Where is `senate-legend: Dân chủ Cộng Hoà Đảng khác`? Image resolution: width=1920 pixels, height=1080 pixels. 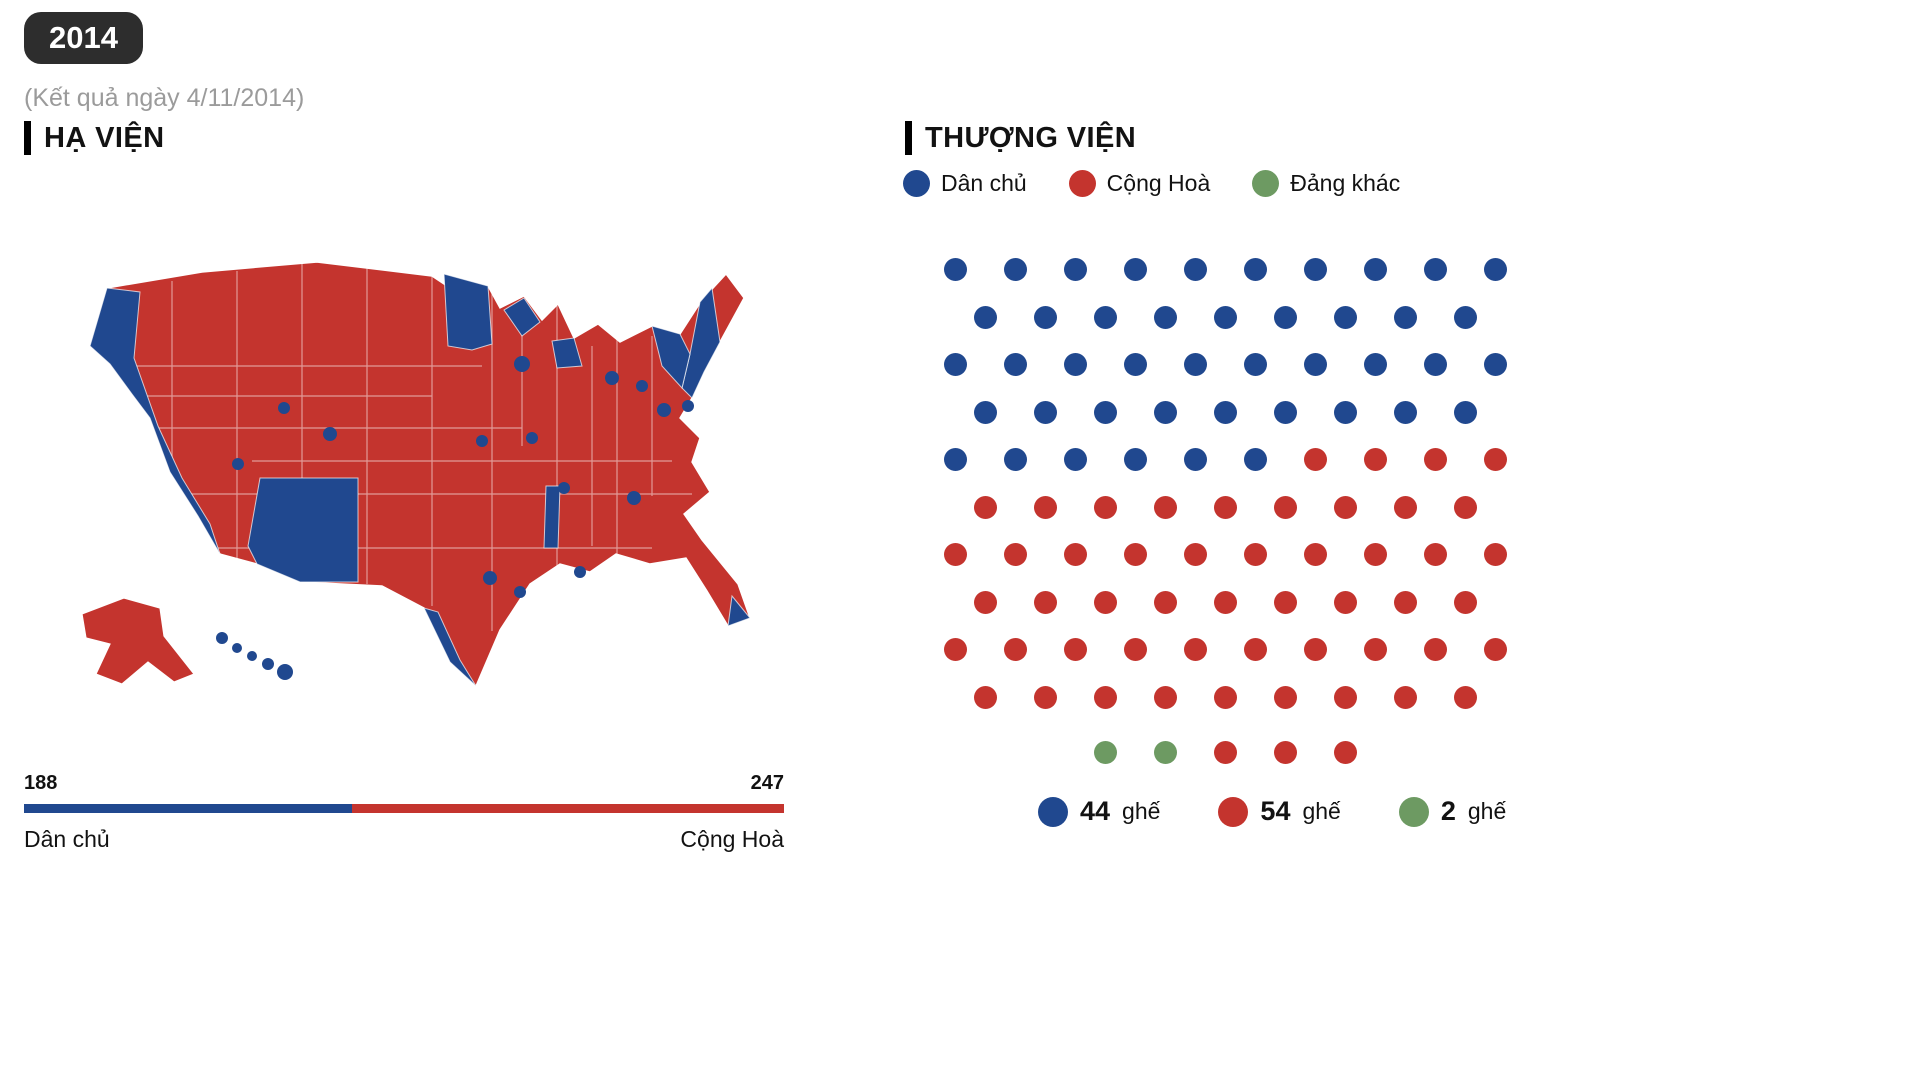
senate-legend: Dân chủ Cộng Hoà Đảng khác is located at coordinates (1151, 183).